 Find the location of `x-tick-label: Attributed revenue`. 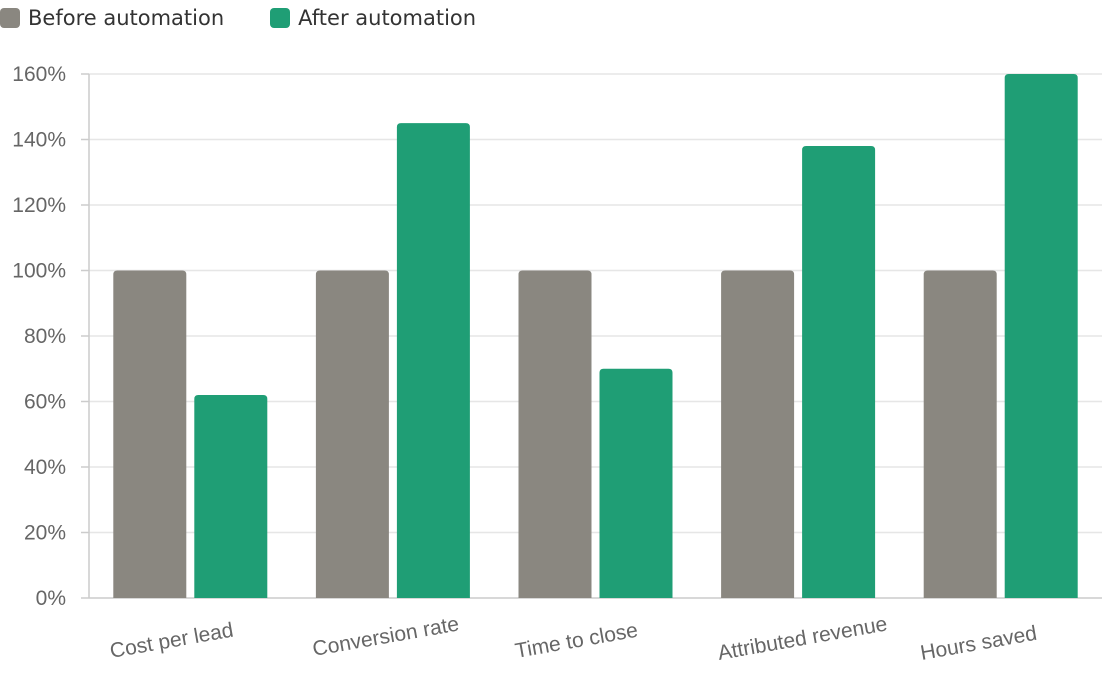

x-tick-label: Attributed revenue is located at coordinates (802, 638).